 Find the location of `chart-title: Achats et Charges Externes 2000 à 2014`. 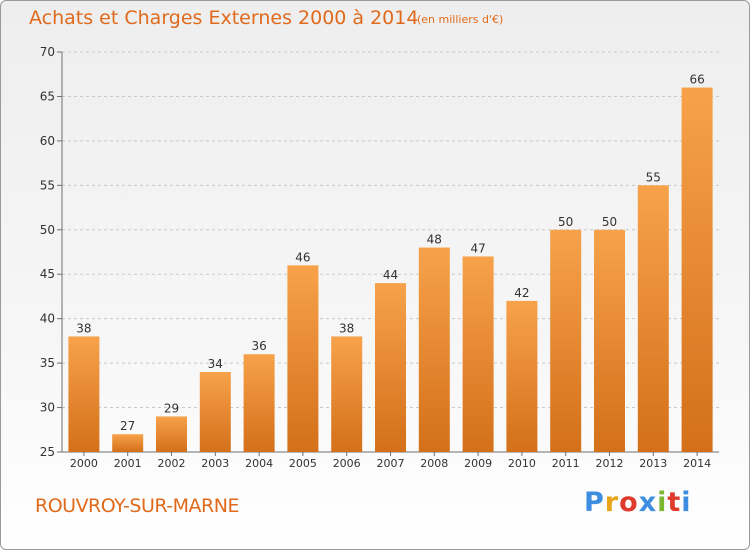

chart-title: Achats et Charges Externes 2000 à 2014 is located at coordinates (224, 18).